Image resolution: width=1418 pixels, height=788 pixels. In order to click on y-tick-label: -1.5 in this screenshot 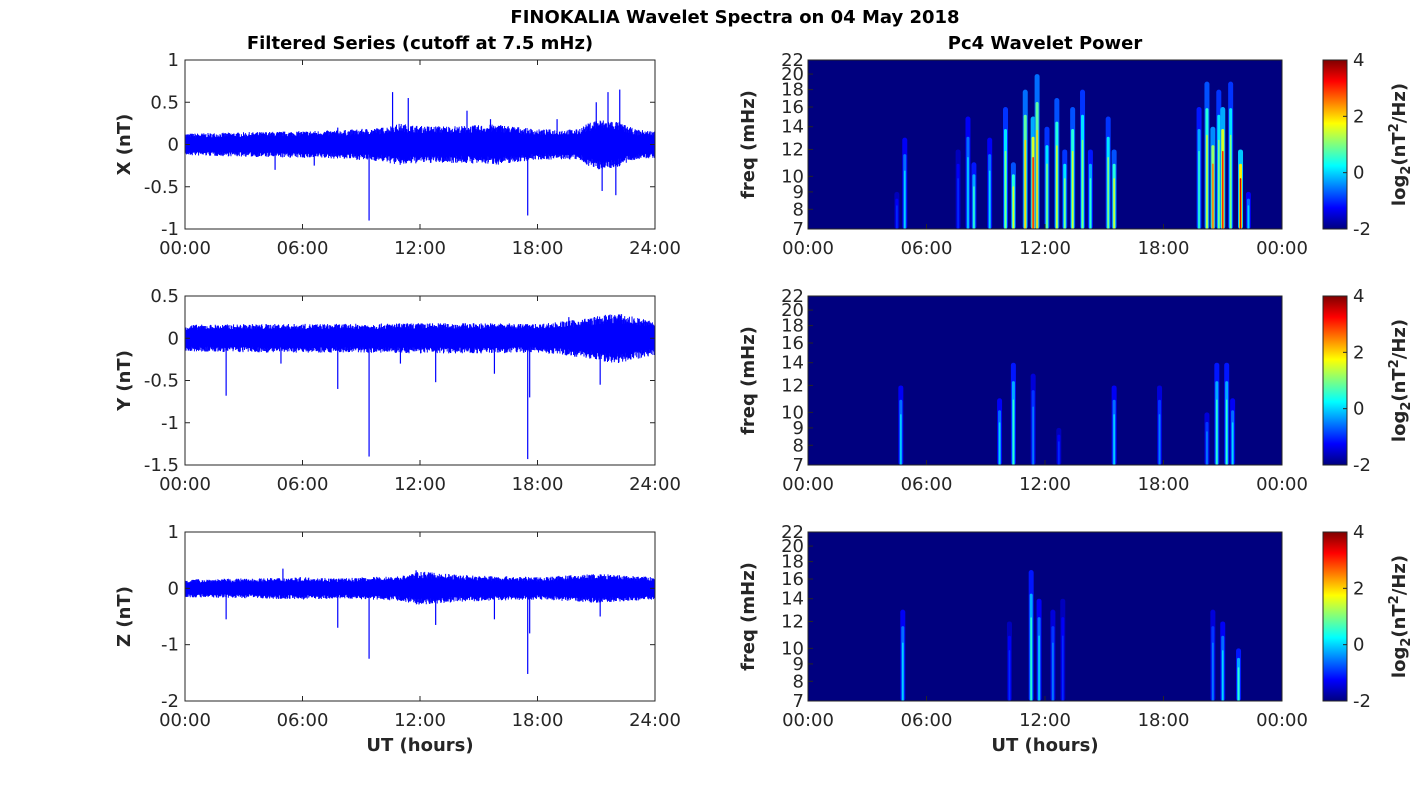, I will do `click(161, 465)`.